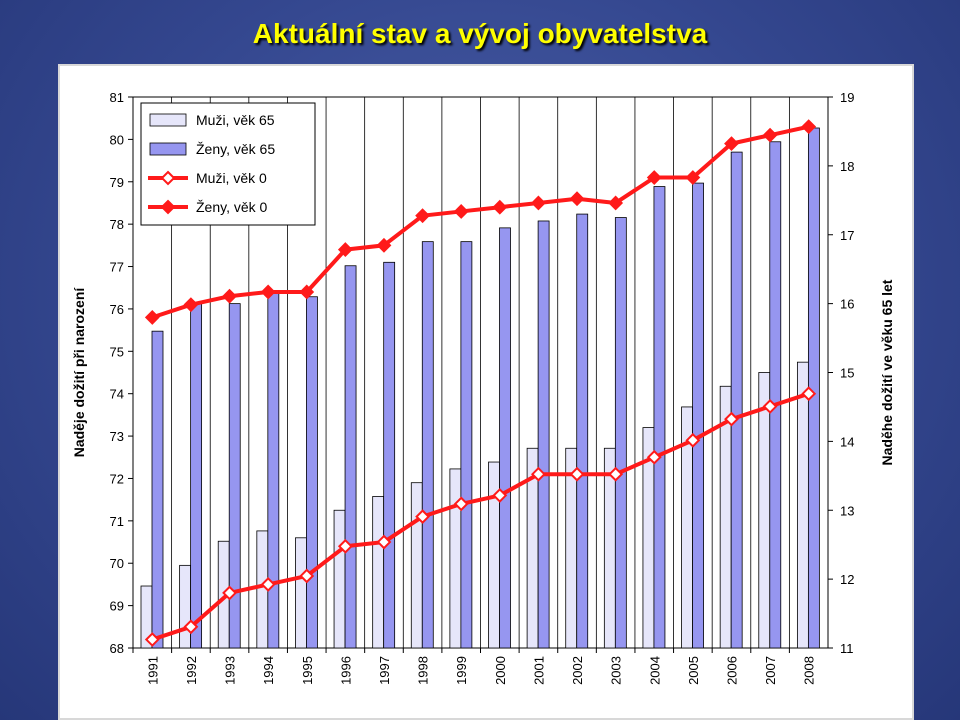  I want to click on left-tick-label: 77, so click(117, 267).